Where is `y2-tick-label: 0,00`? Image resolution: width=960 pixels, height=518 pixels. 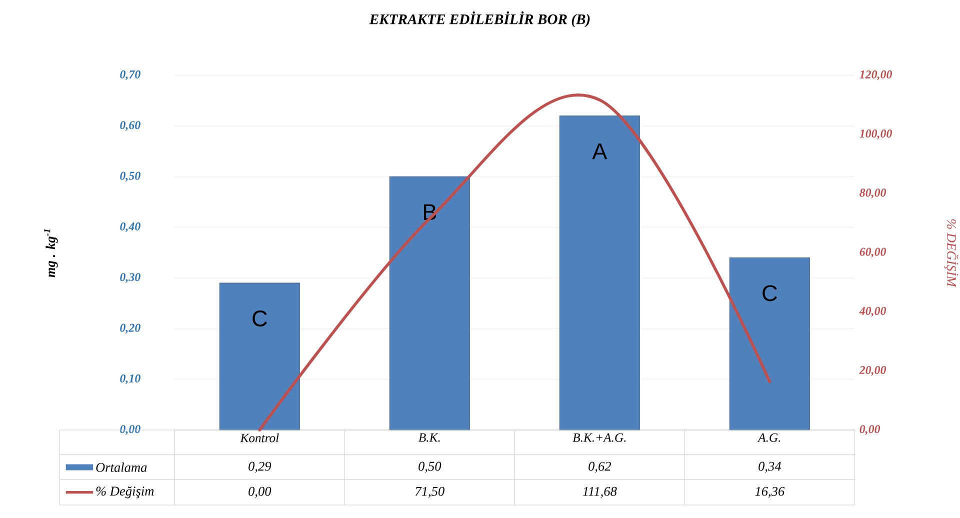 y2-tick-label: 0,00 is located at coordinates (870, 430).